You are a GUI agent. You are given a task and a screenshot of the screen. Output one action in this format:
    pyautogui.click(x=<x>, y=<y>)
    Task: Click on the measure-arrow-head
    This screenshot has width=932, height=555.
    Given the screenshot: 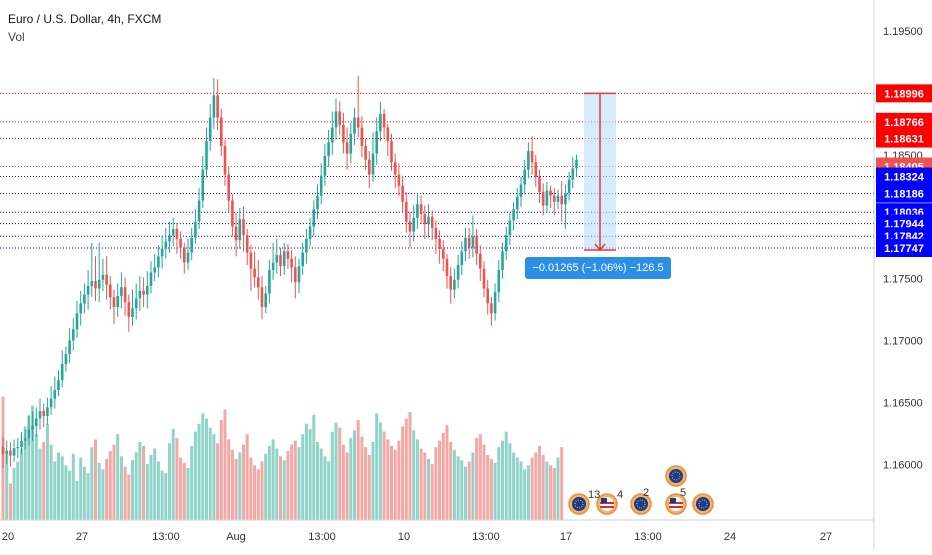 What is the action you would take?
    pyautogui.click(x=600, y=247)
    